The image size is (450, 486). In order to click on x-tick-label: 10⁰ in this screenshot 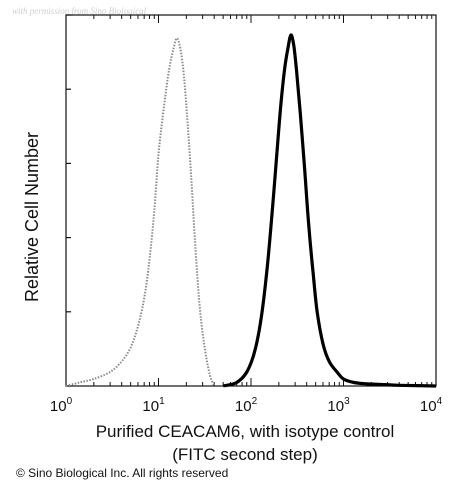, I will do `click(61, 405)`.